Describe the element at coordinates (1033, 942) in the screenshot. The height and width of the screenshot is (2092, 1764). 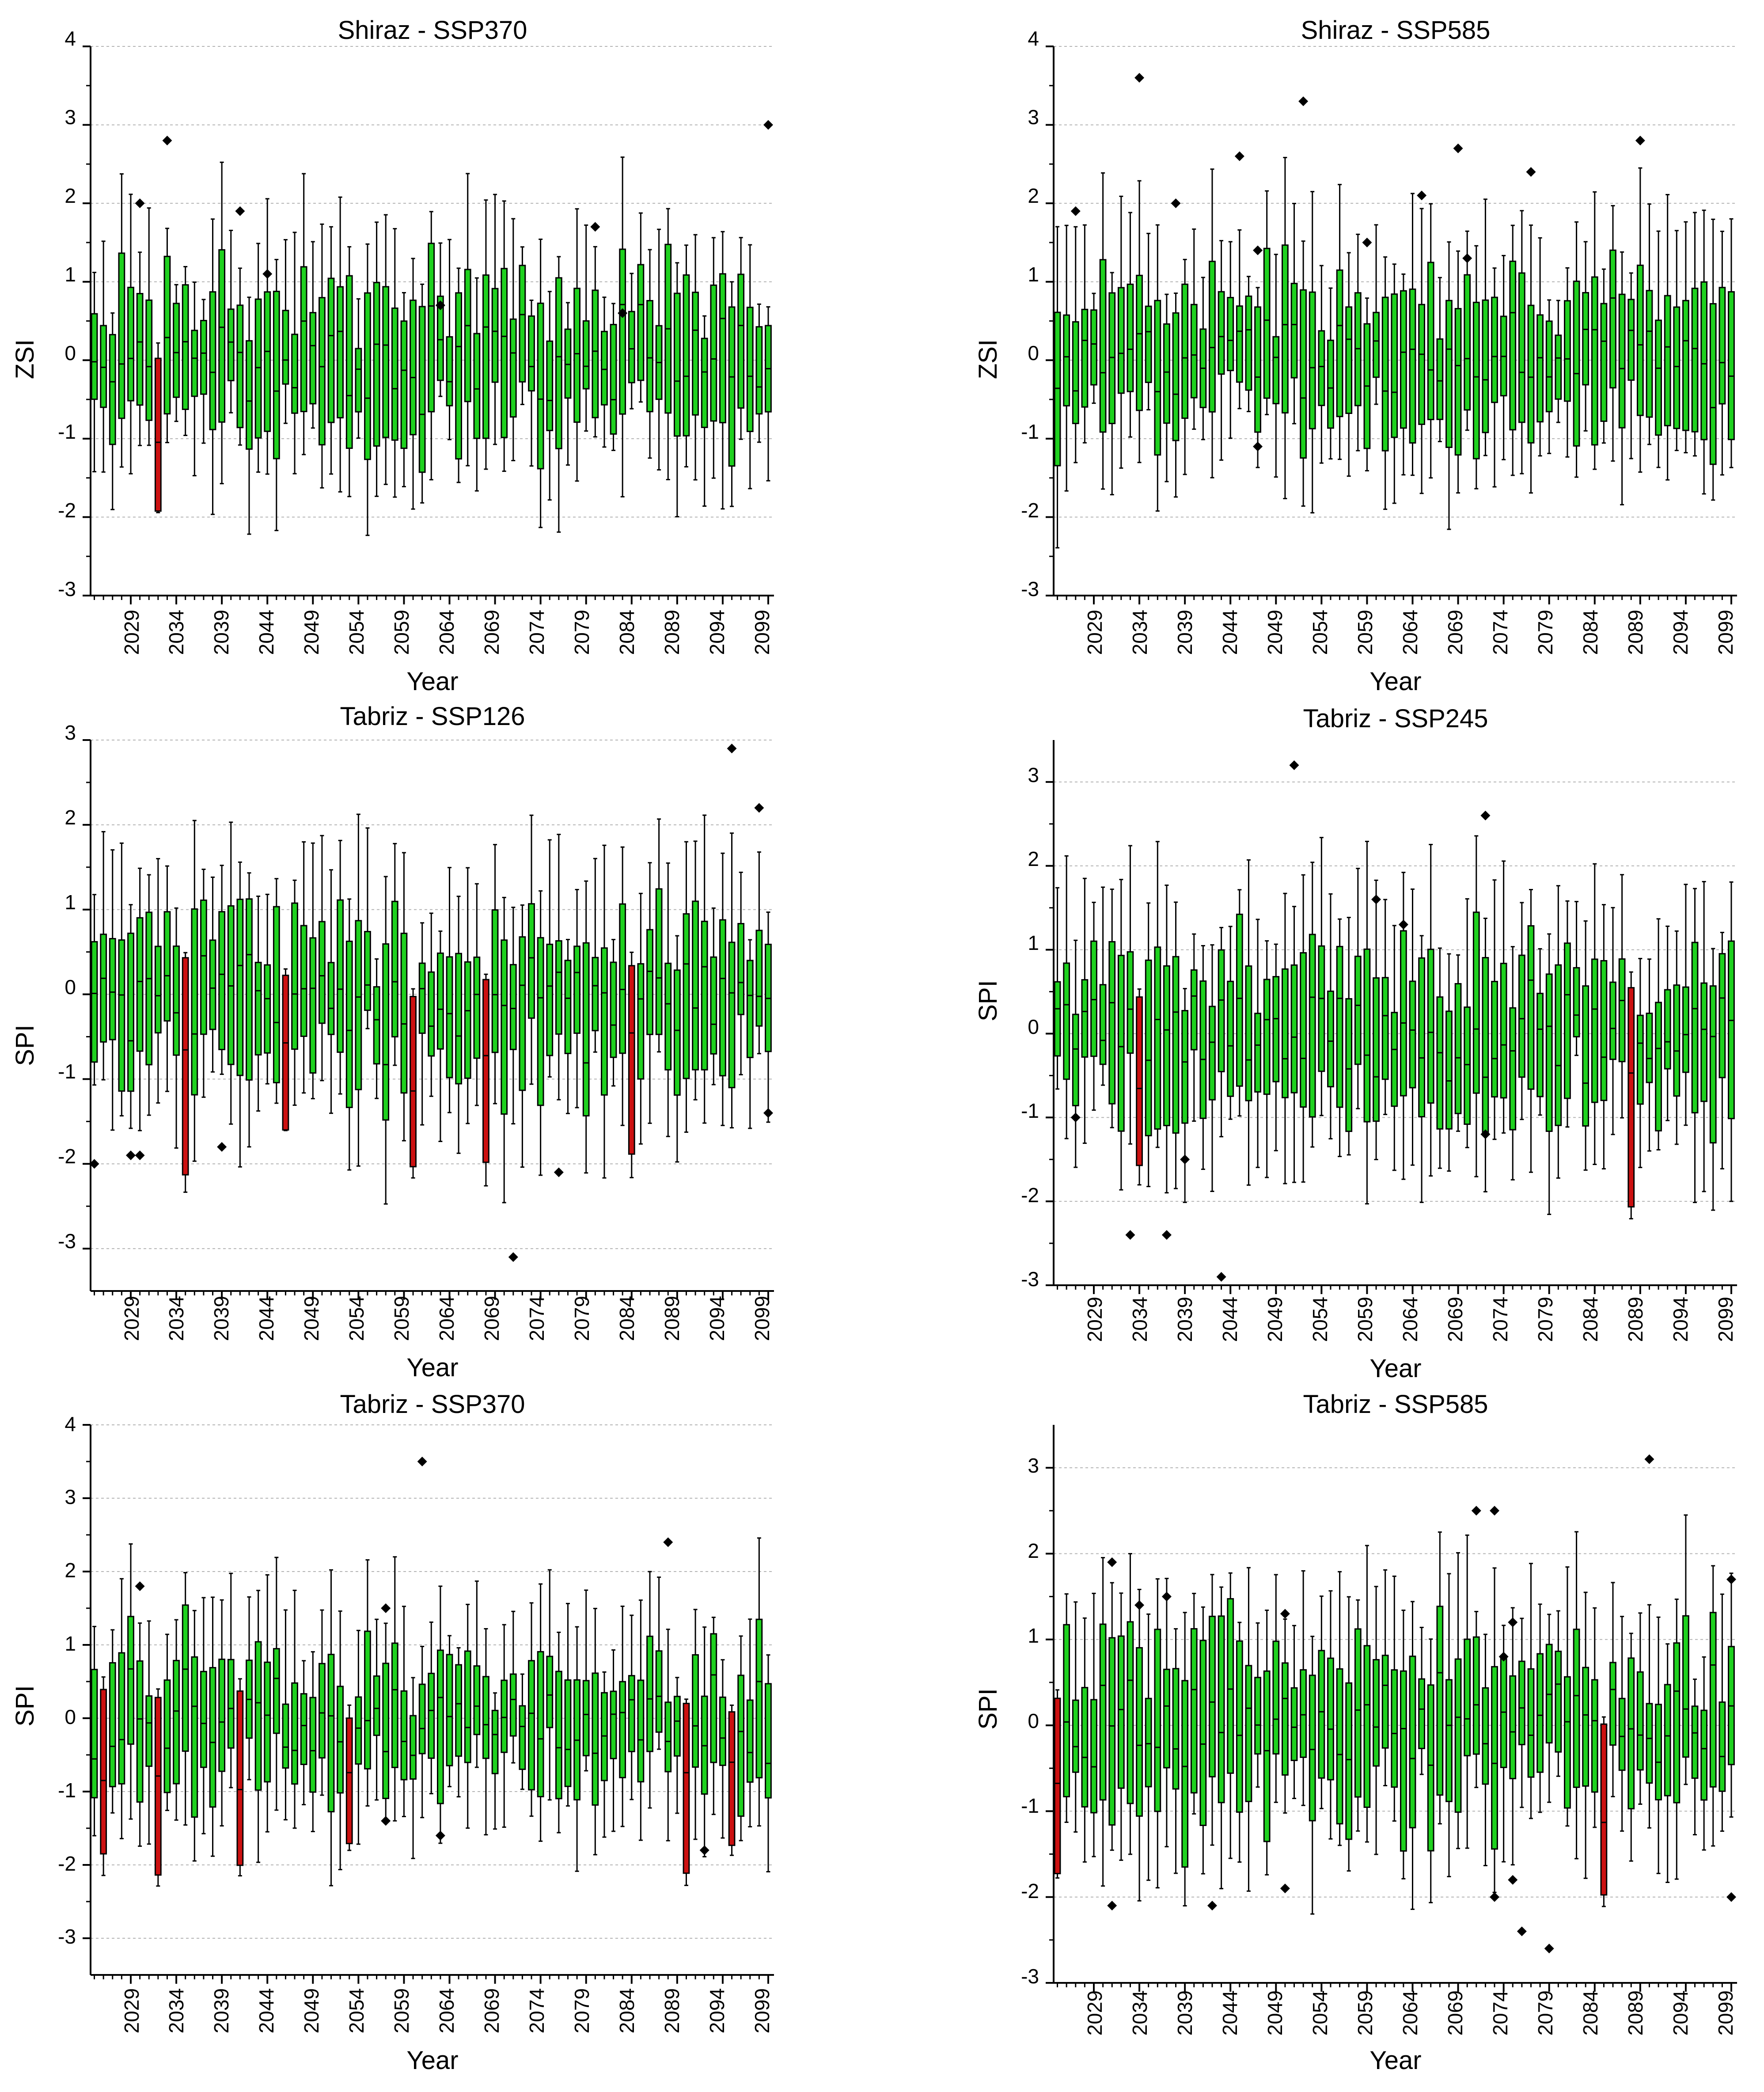
I see `y-tick-label: 1` at that location.